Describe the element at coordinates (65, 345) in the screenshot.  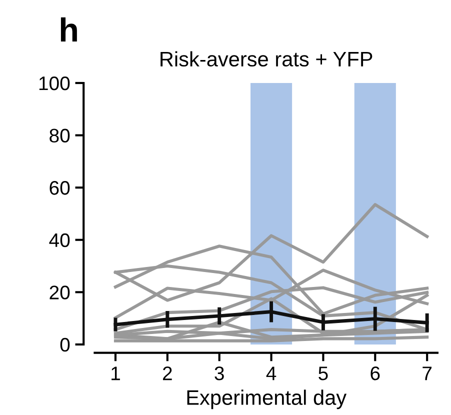
I see `y-tick-label: 0` at that location.